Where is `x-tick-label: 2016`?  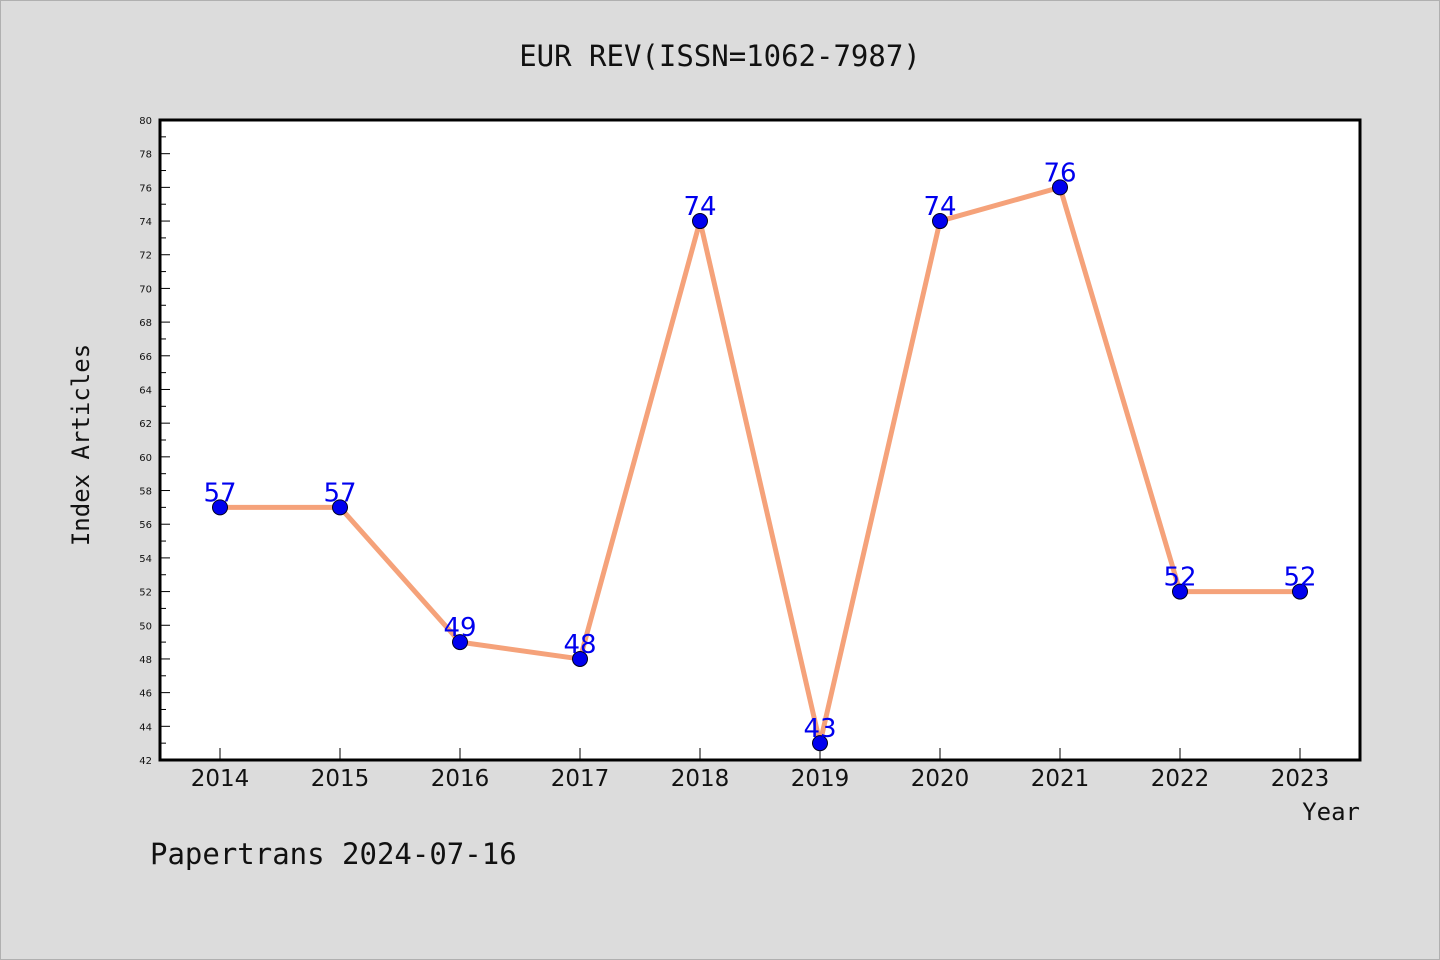 x-tick-label: 2016 is located at coordinates (460, 779).